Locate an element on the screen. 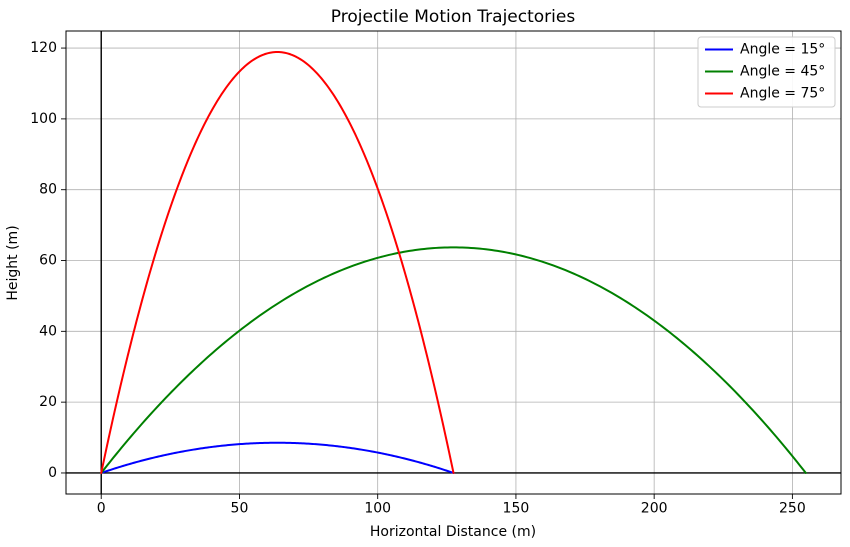 The width and height of the screenshot is (850, 547). y-tick-label: 0 is located at coordinates (52, 473).